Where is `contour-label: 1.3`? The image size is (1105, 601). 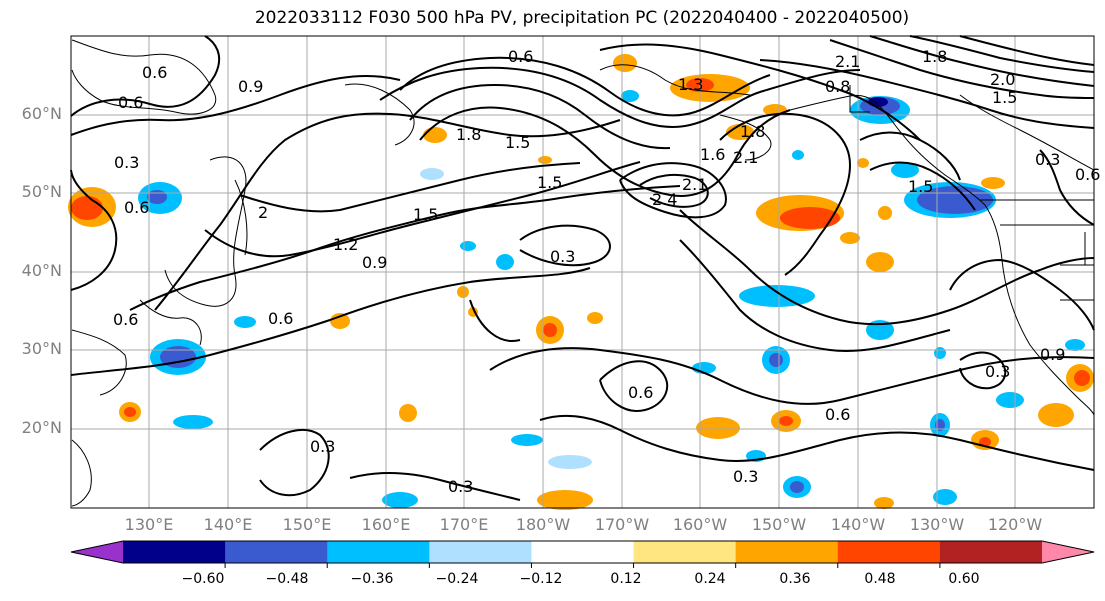
contour-label: 1.3 is located at coordinates (690, 84).